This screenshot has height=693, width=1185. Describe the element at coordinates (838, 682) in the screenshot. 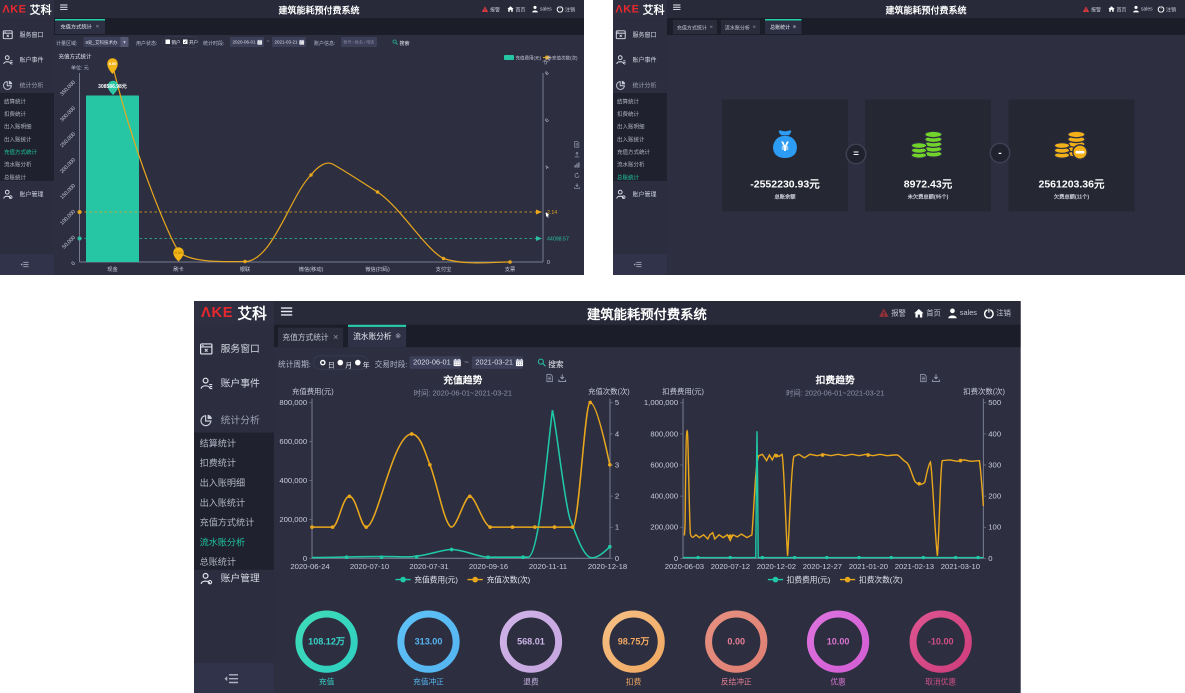

I see `svg-text: 优惠` at that location.